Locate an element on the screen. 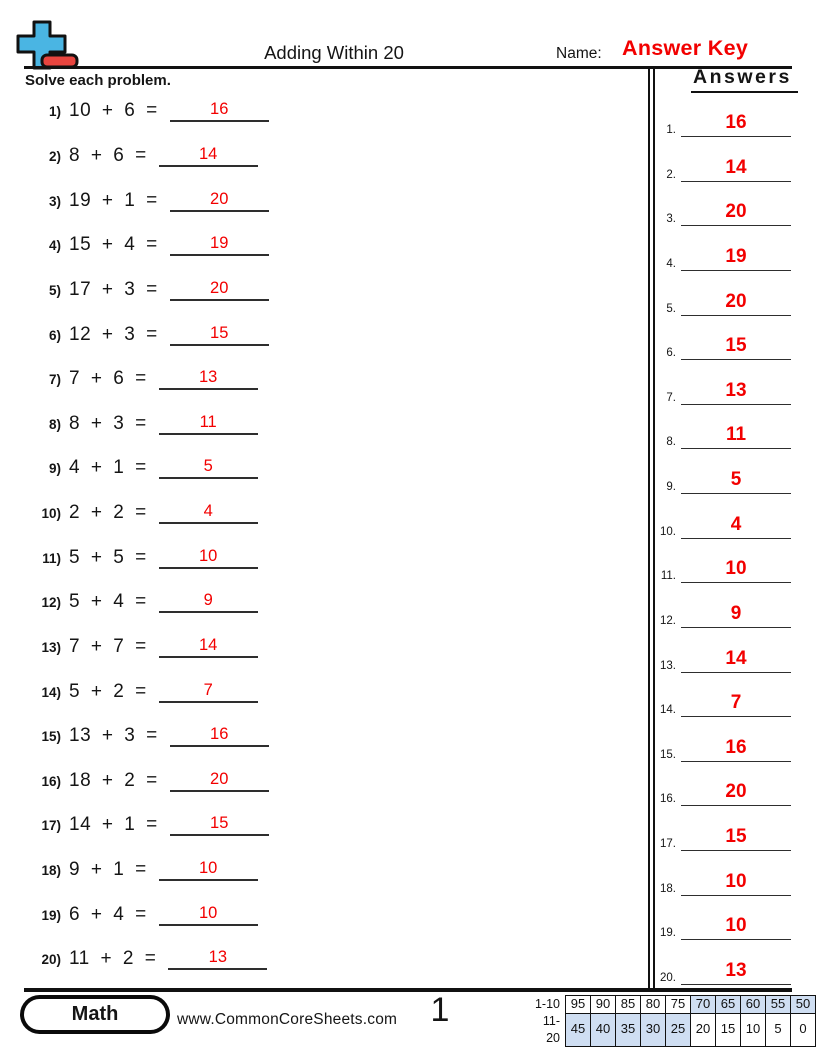 This screenshot has height=1056, width=816. answer-value: 19 is located at coordinates (219, 243).